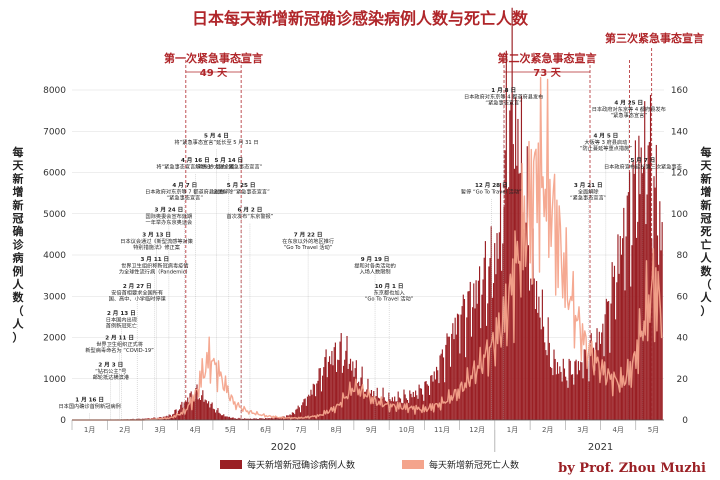 The width and height of the screenshot is (720, 480). What do you see at coordinates (18, 271) in the screenshot?
I see `axis-label-char: 例` at bounding box center [18, 271].